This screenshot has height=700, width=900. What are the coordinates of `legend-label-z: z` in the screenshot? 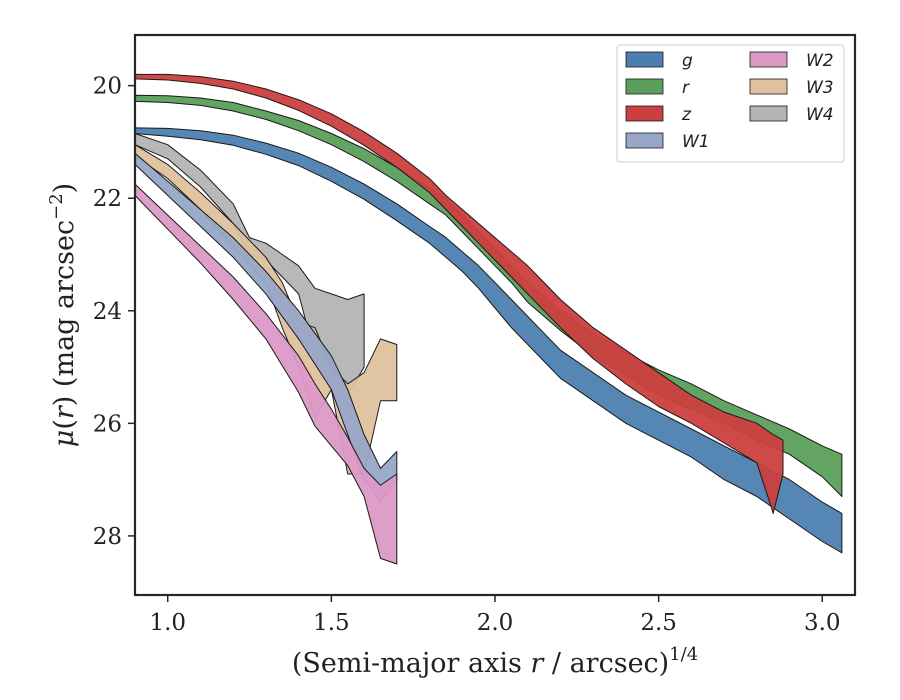 It's located at (686, 115).